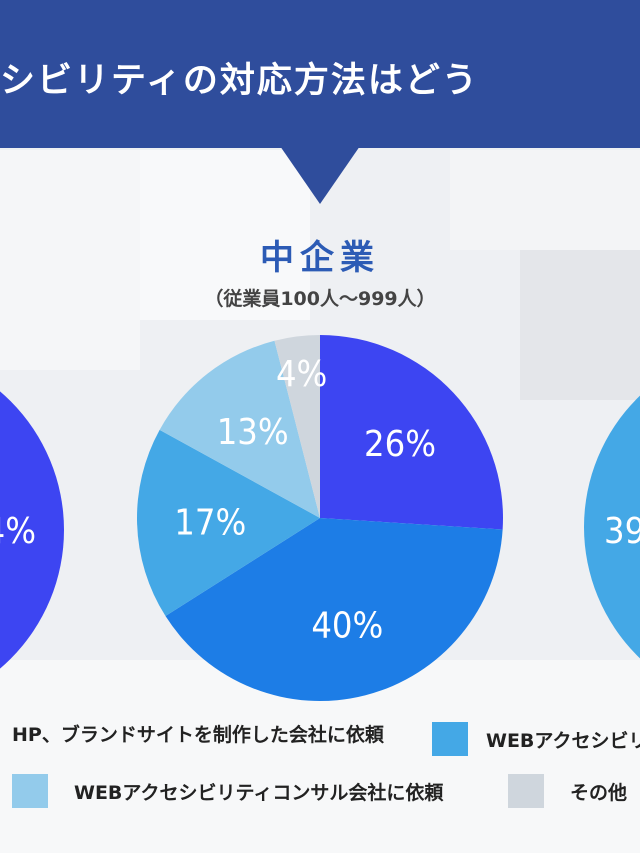 This screenshot has height=853, width=640. Describe the element at coordinates (622, 531) in the screenshot. I see `right-pie-label: 39` at that location.